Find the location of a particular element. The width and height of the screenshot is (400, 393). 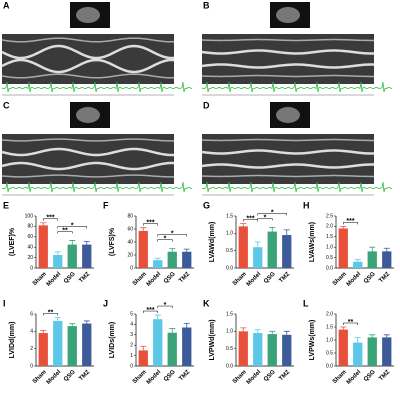

y-tick-label: 100 is located at coordinates (29, 216).